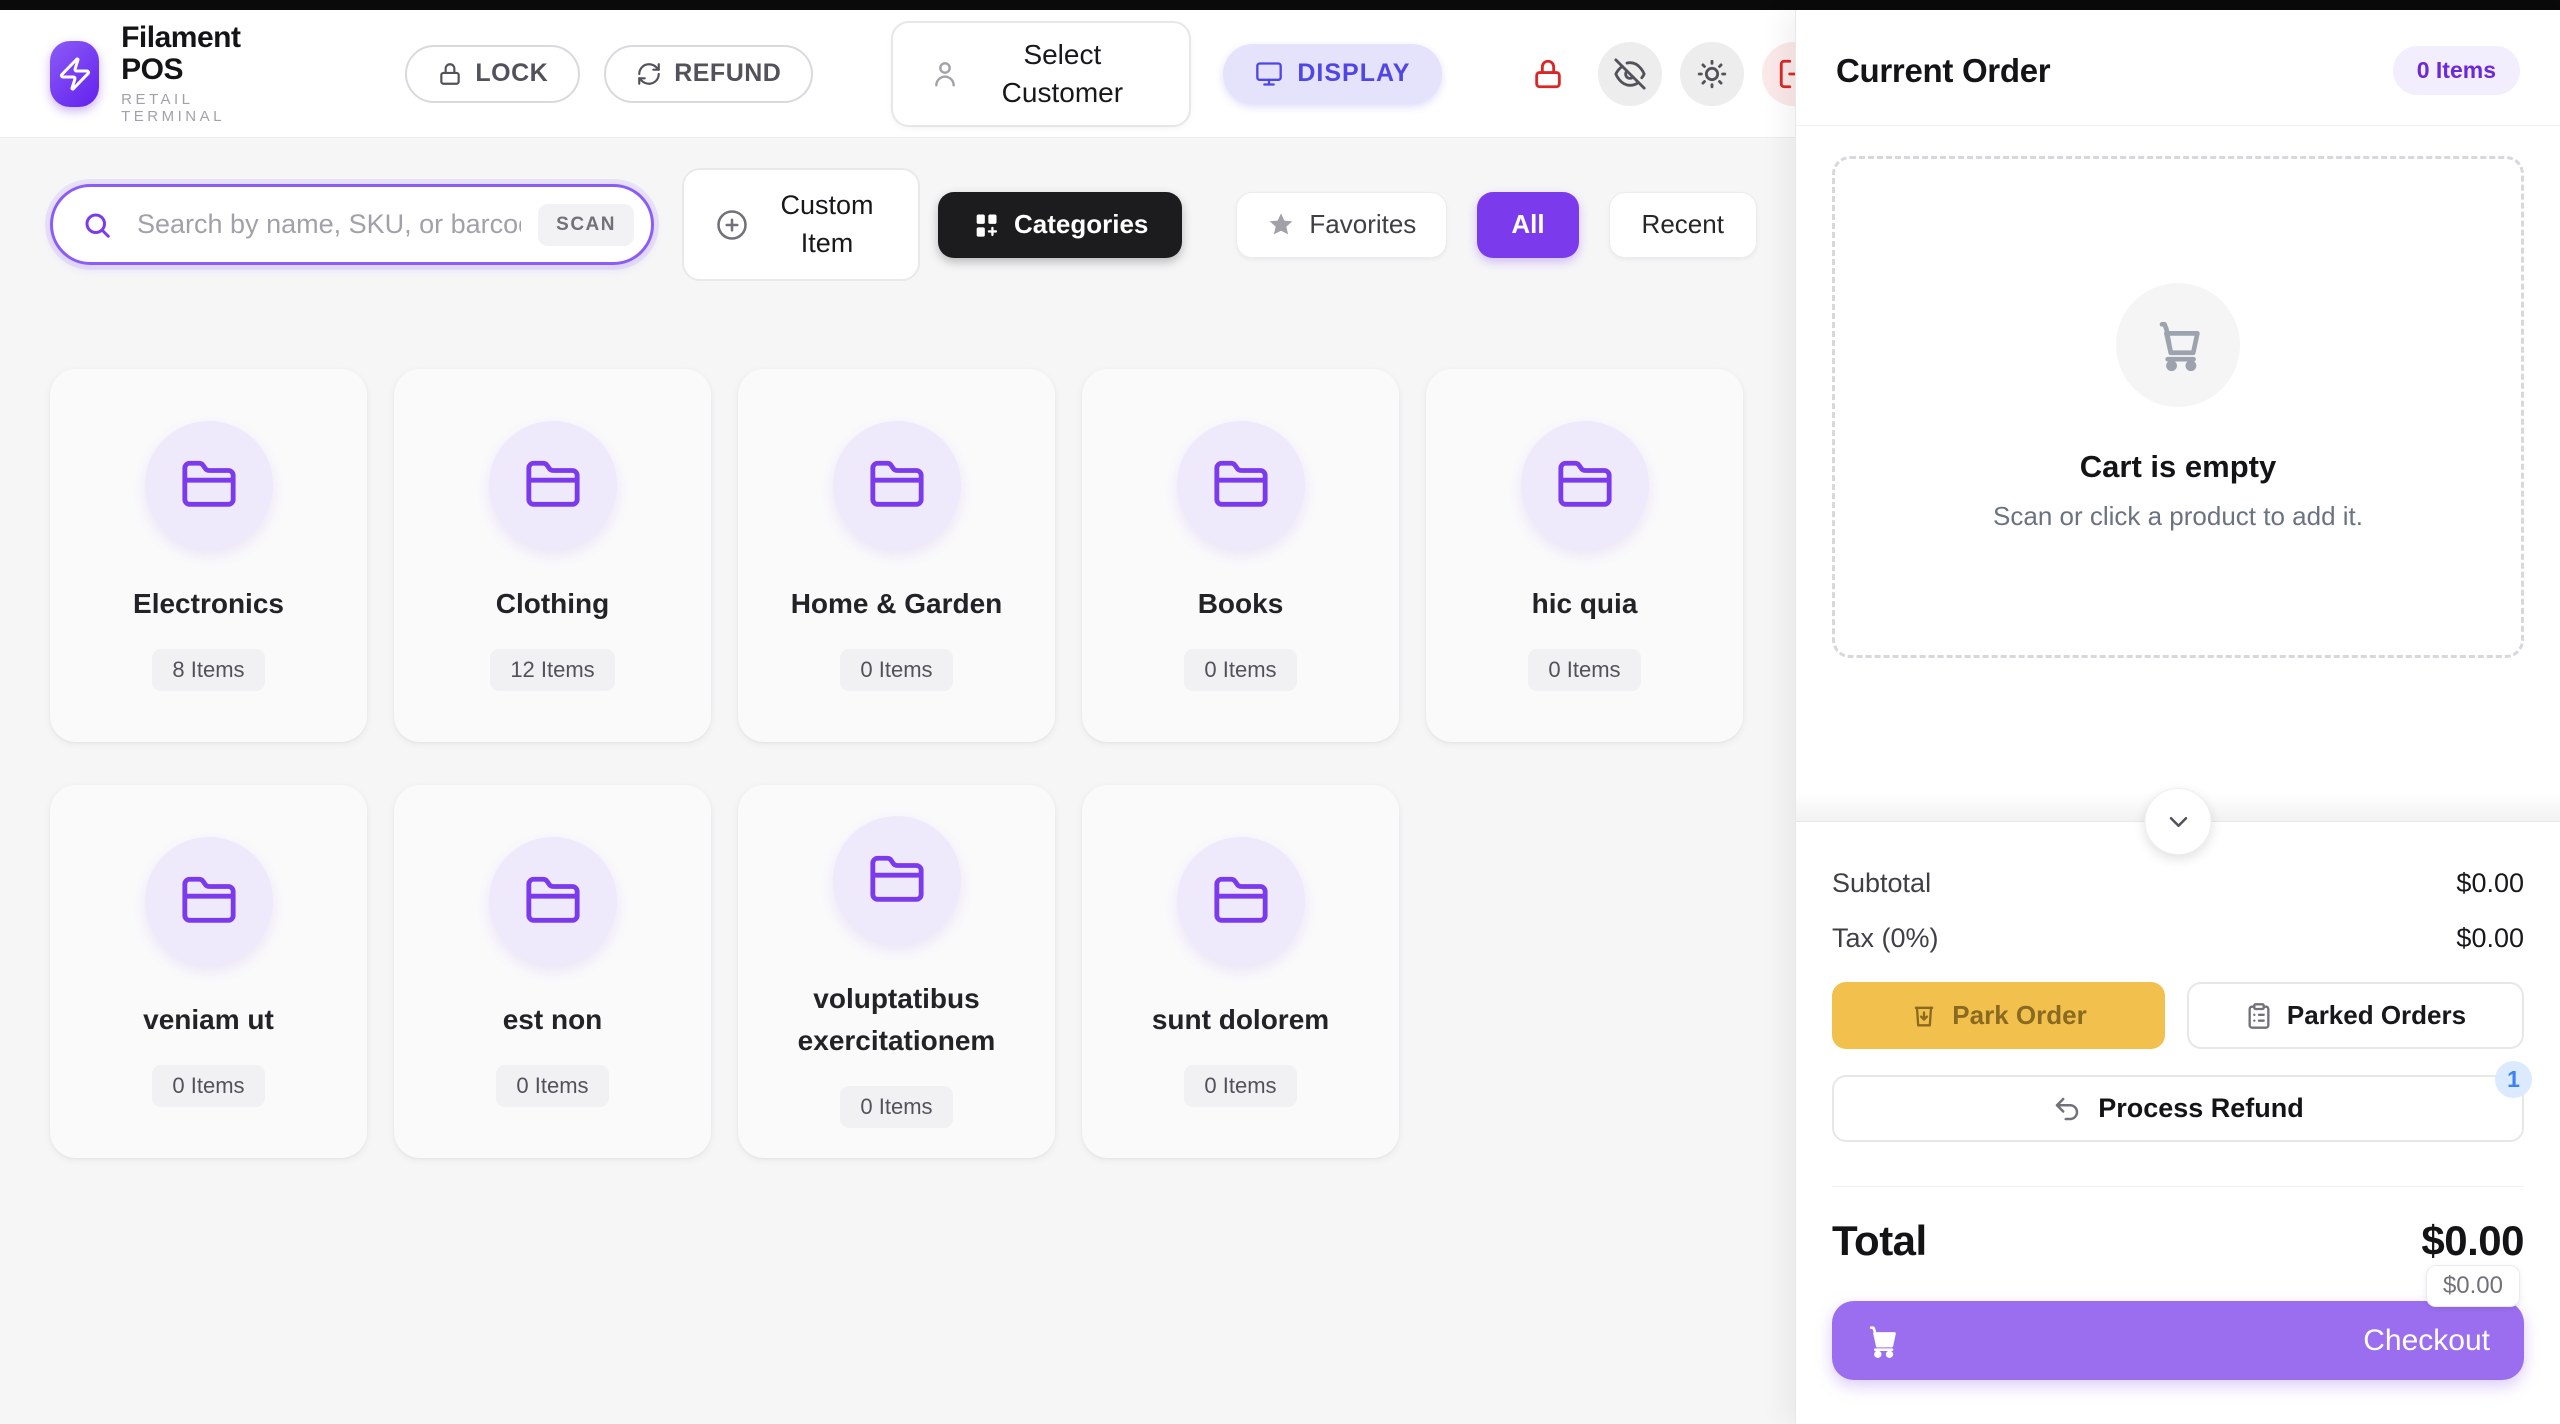 Image resolution: width=2560 pixels, height=1424 pixels. What do you see at coordinates (1584, 555) in the screenshot?
I see `category-card-hic-quia: hic quia 0 Items` at bounding box center [1584, 555].